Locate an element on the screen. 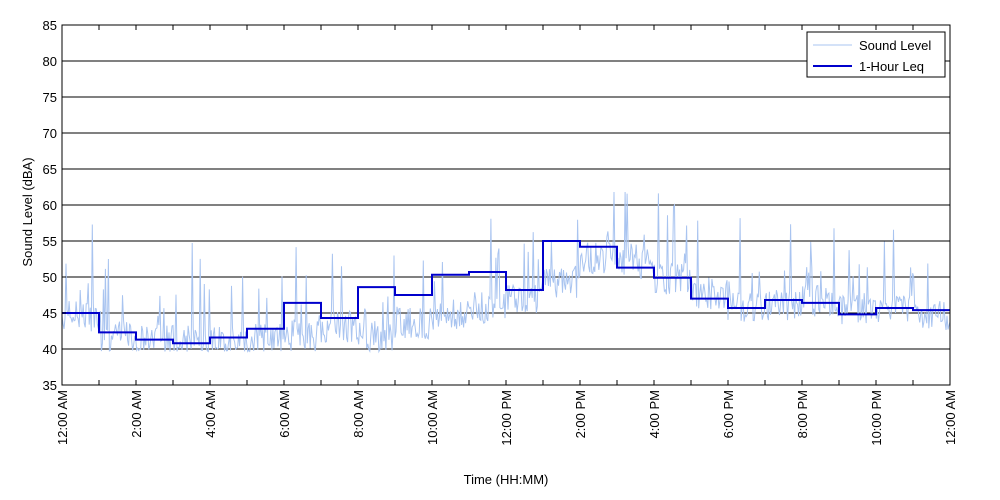 The height and width of the screenshot is (500, 1000). y-tick-label: 80 is located at coordinates (50, 61).